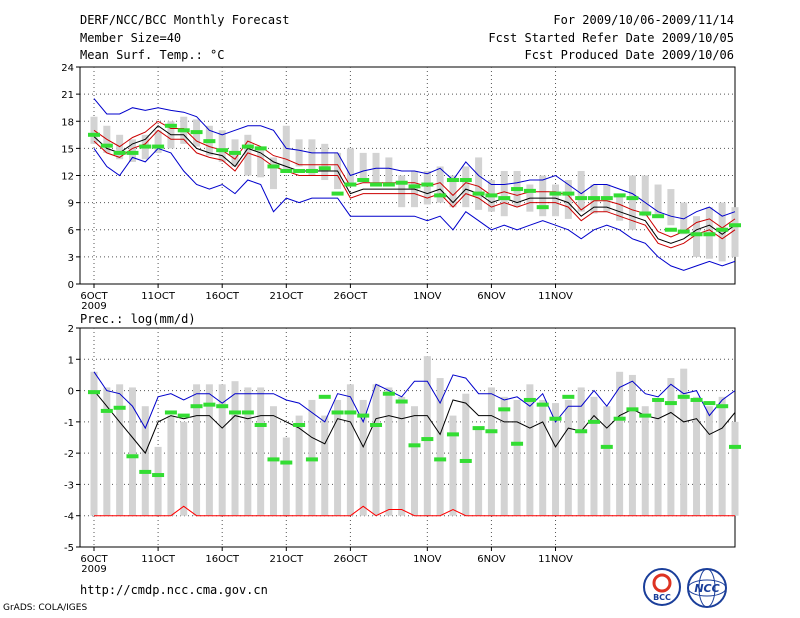  Describe the element at coordinates (67, 149) in the screenshot. I see `y-tick-label: 15` at that location.